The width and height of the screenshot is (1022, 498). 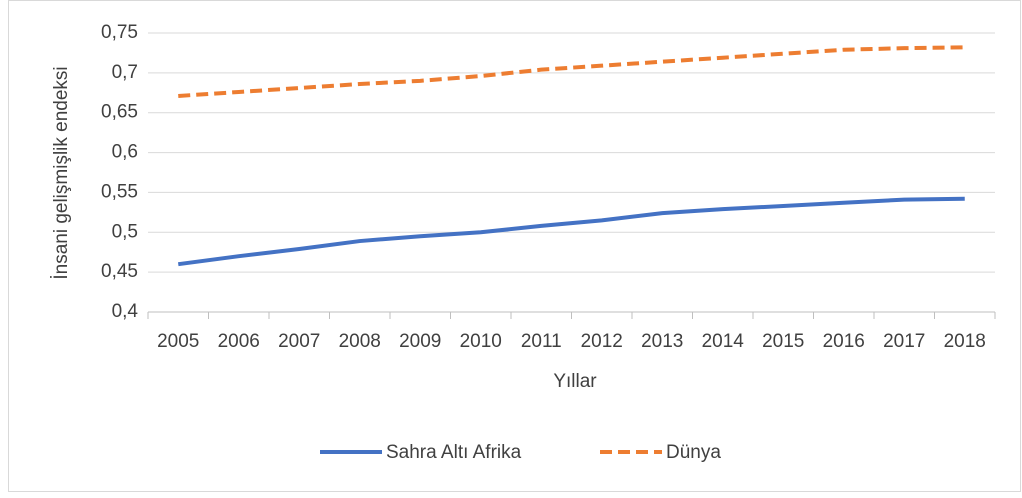 I want to click on y-tick-label: 0,65, so click(x=119, y=112).